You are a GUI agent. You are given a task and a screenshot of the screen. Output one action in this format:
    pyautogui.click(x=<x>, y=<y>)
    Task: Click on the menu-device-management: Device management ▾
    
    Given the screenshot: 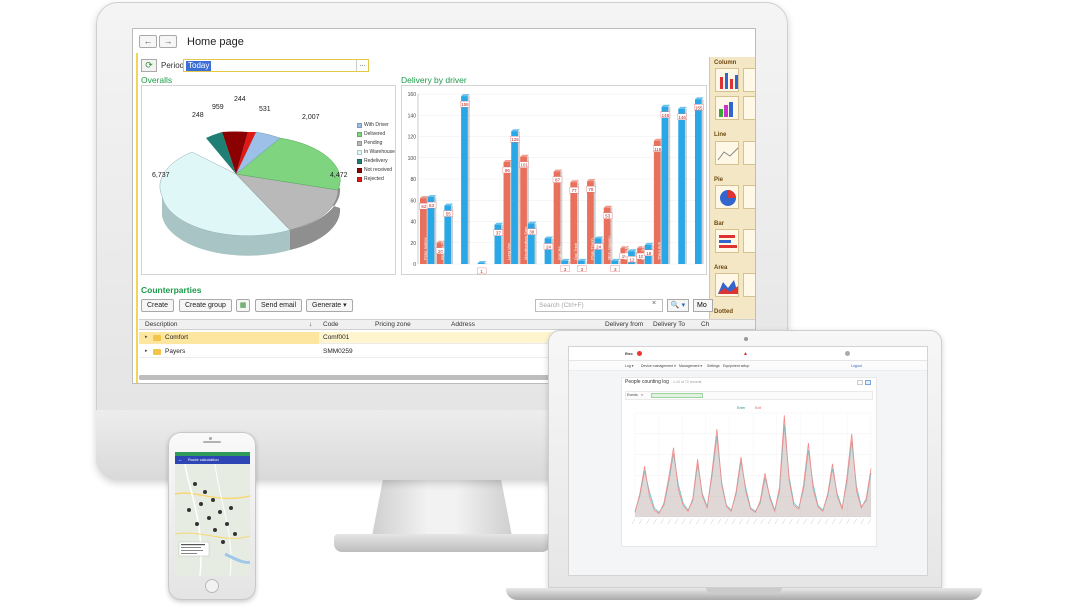 What is the action you would take?
    pyautogui.click(x=658, y=366)
    